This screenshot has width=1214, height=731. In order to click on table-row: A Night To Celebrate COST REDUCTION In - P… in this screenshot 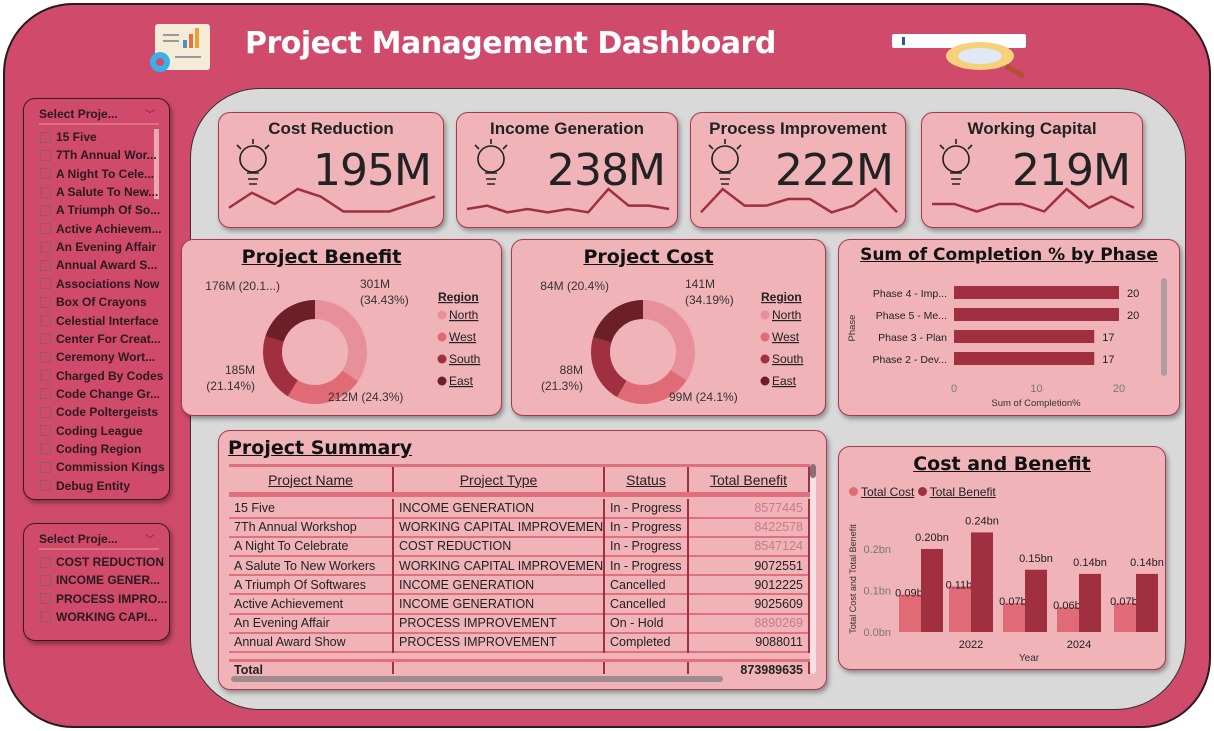, I will do `click(519, 546)`.